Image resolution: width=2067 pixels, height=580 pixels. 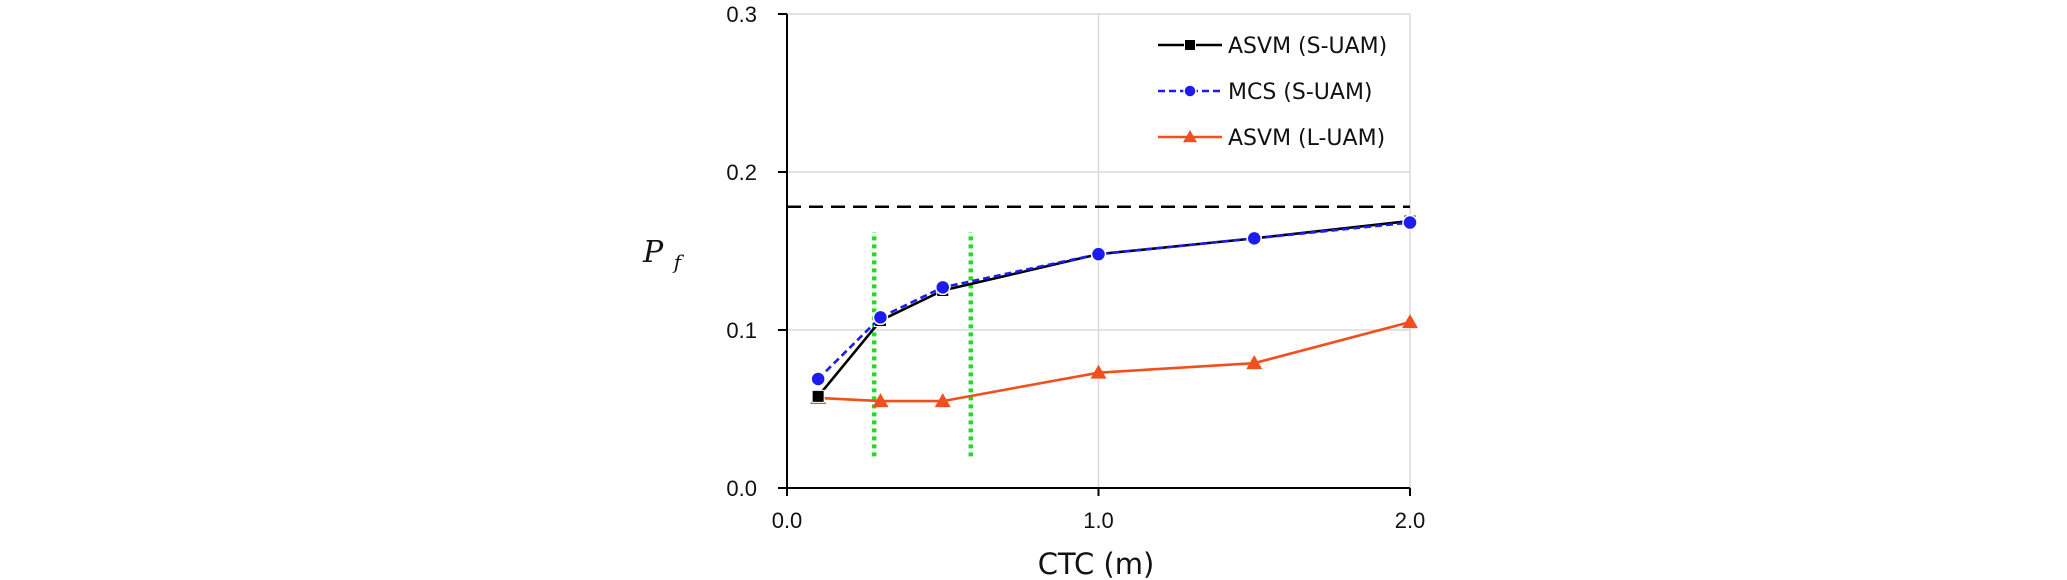 I want to click on series-asvm-s-uam, so click(x=1114, y=308).